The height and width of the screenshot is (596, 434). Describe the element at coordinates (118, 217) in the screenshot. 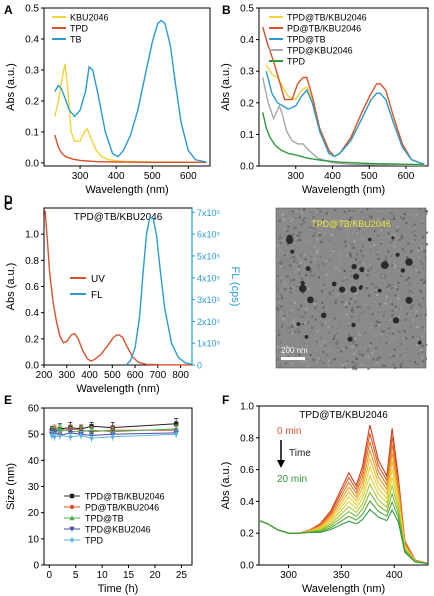

I see `chart-title: TPD@TB/KBU2046` at that location.